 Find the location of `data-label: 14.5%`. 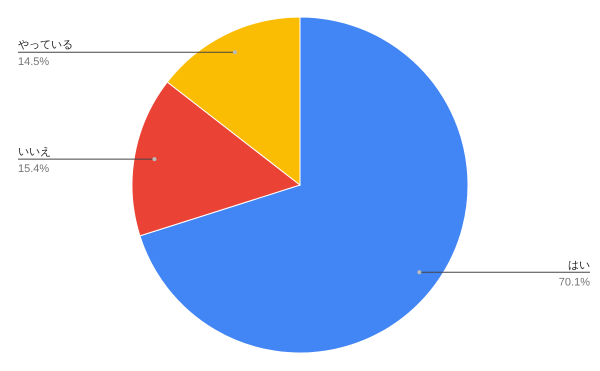

data-label: 14.5% is located at coordinates (34, 62).